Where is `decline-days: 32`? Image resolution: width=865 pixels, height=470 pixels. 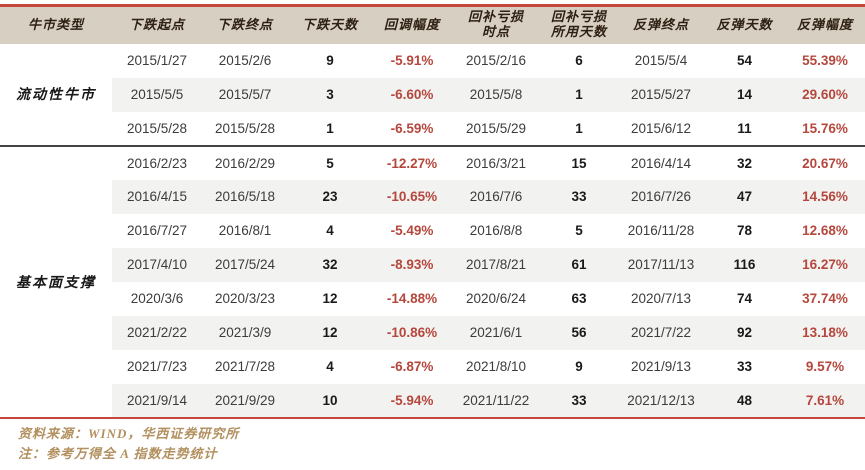
decline-days: 32 is located at coordinates (330, 264).